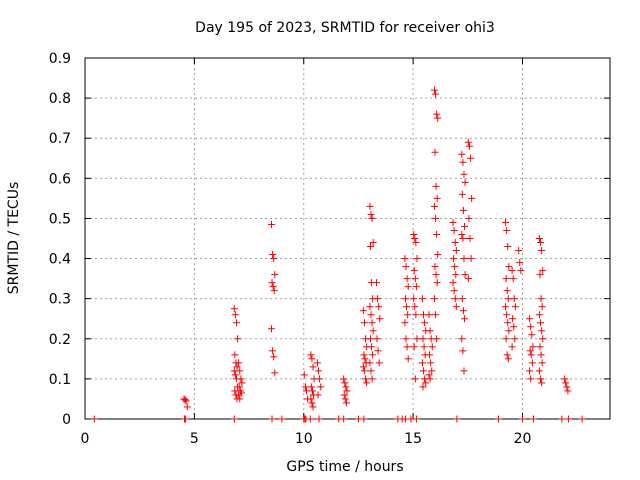 The width and height of the screenshot is (640, 480). Describe the element at coordinates (85, 439) in the screenshot. I see `x-tick-label: 0` at that location.